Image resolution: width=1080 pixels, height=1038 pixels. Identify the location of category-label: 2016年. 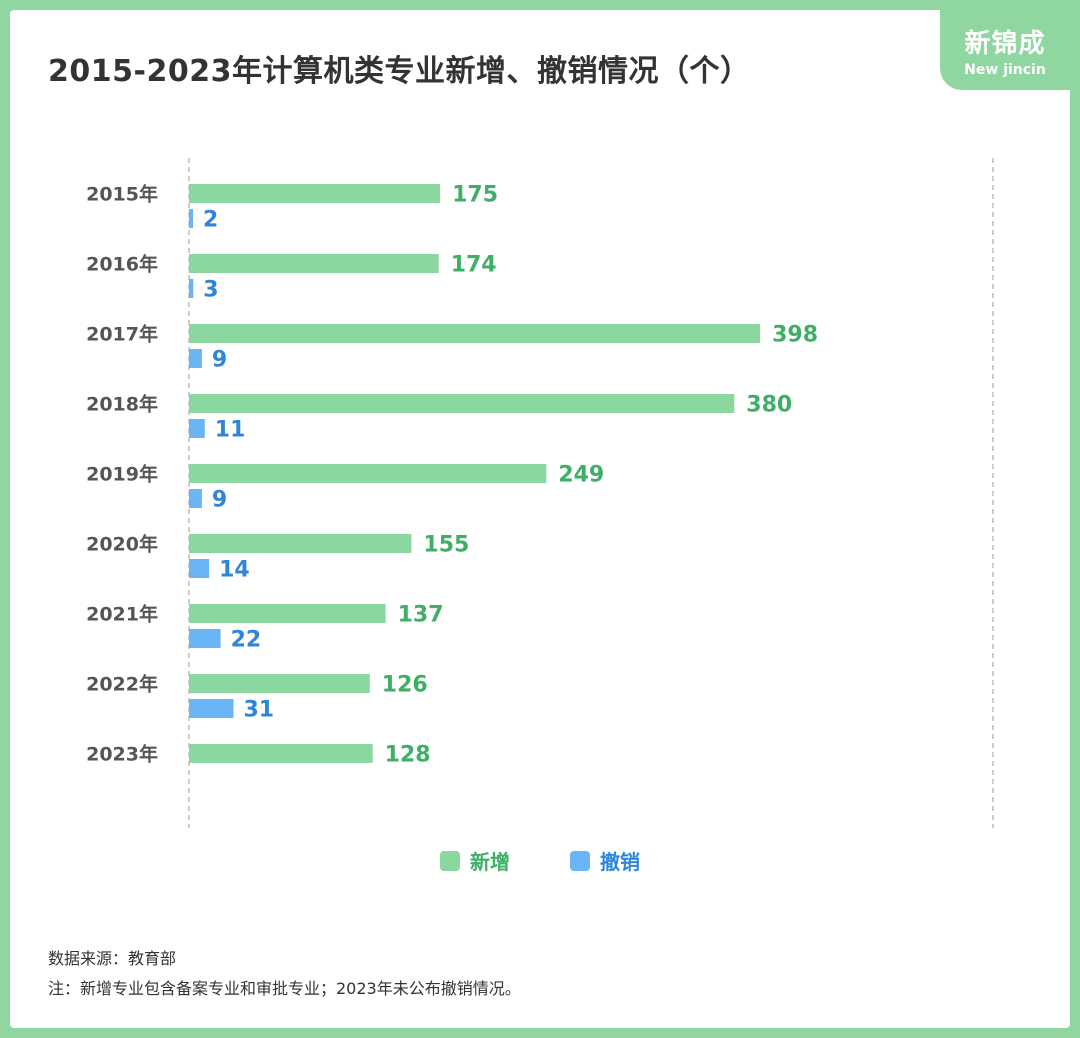
(122, 264).